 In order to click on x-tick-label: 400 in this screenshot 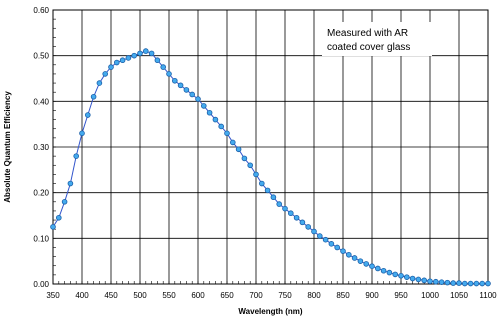, I will do `click(82, 295)`.